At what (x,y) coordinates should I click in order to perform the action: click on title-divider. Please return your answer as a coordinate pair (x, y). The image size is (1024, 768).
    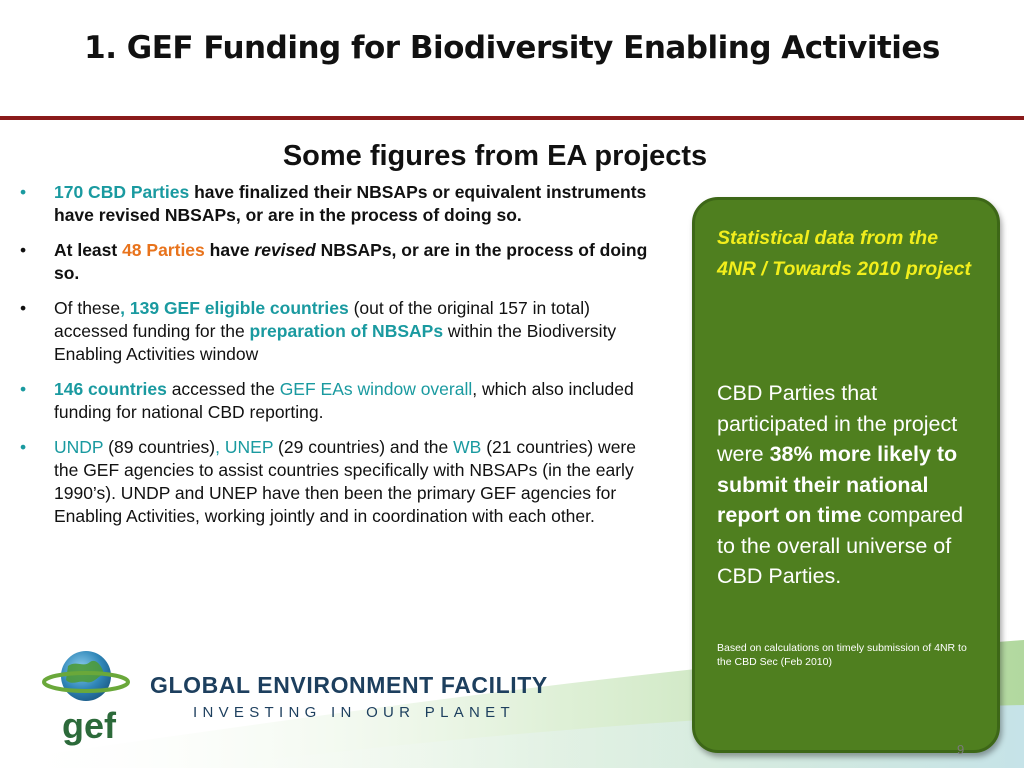
    Looking at the image, I should click on (512, 118).